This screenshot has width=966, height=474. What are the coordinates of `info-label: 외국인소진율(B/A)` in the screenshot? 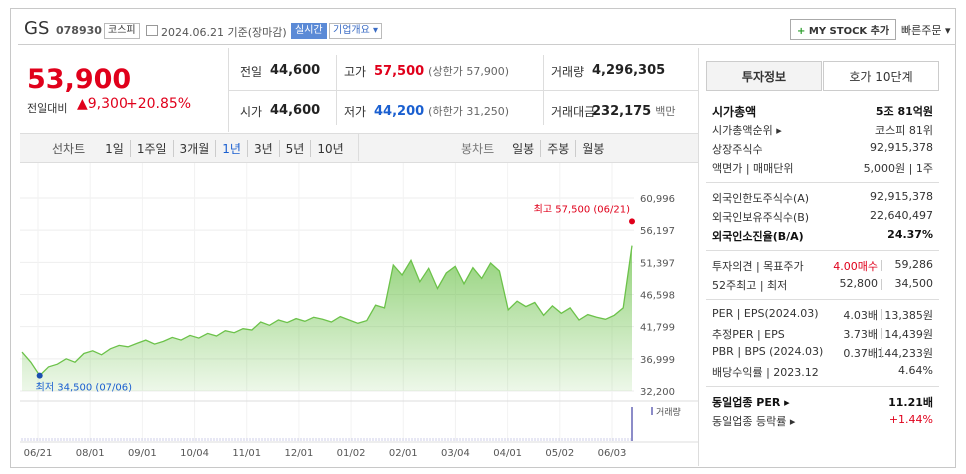 It's located at (758, 236).